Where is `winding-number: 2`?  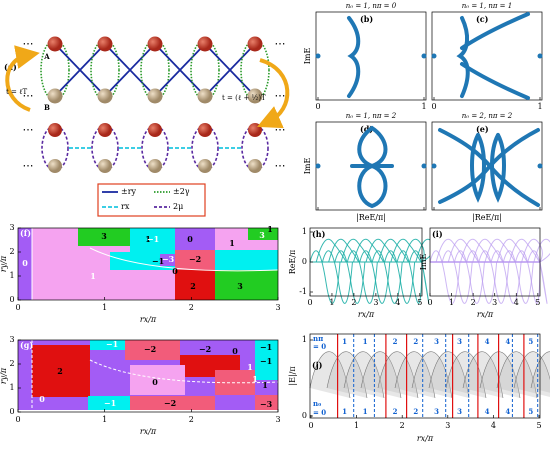
winding-number: 2 is located at coordinates (395, 411).